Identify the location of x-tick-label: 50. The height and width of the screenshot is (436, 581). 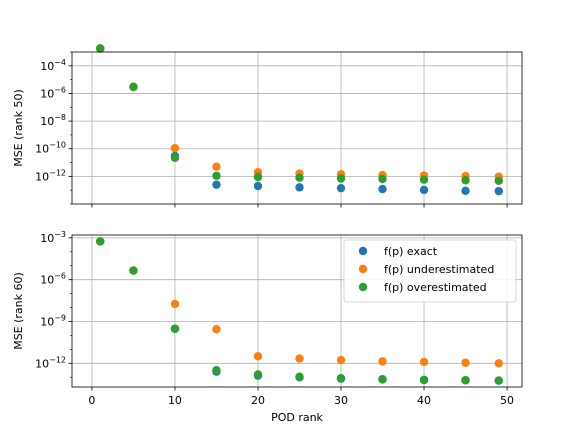
(507, 400).